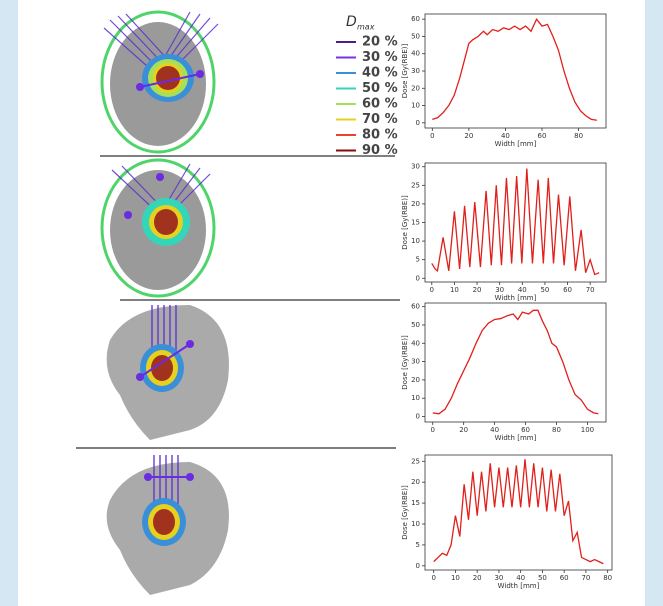 This screenshot has width=663, height=606. I want to click on x-tick-label: 100, so click(587, 430).